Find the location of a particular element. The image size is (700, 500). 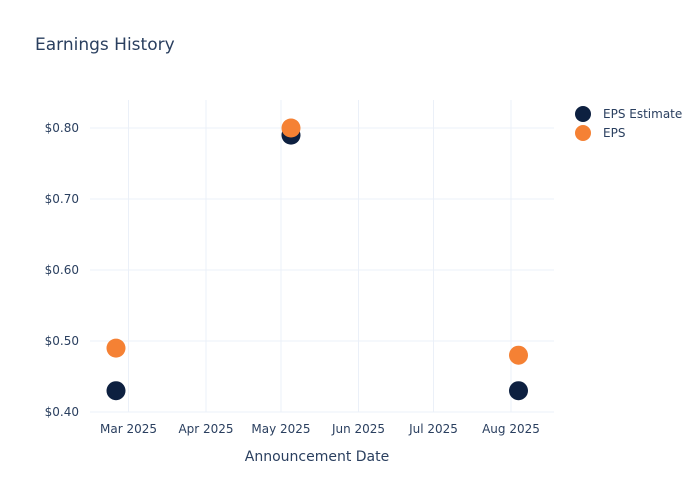

y-axis-ticks: $0.40 $0.50 $0.60 $0.70 $0.80 is located at coordinates (62, 270).